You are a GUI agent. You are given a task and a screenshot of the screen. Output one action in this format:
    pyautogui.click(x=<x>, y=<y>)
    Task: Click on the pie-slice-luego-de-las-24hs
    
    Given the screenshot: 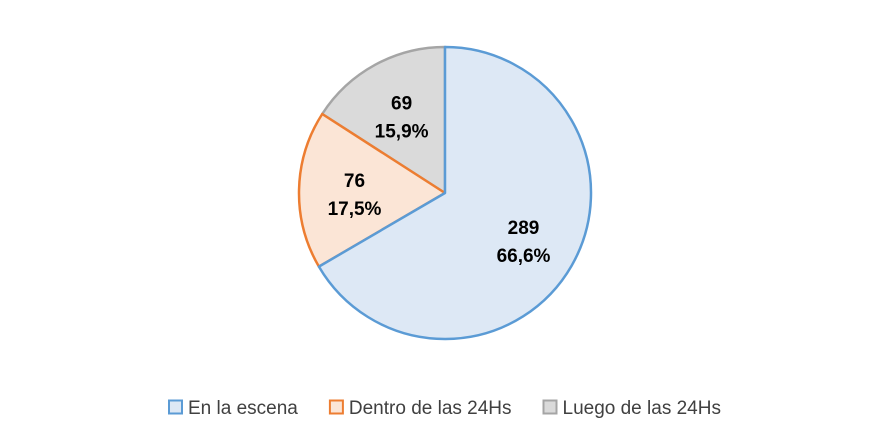 What is the action you would take?
    pyautogui.click(x=383, y=120)
    